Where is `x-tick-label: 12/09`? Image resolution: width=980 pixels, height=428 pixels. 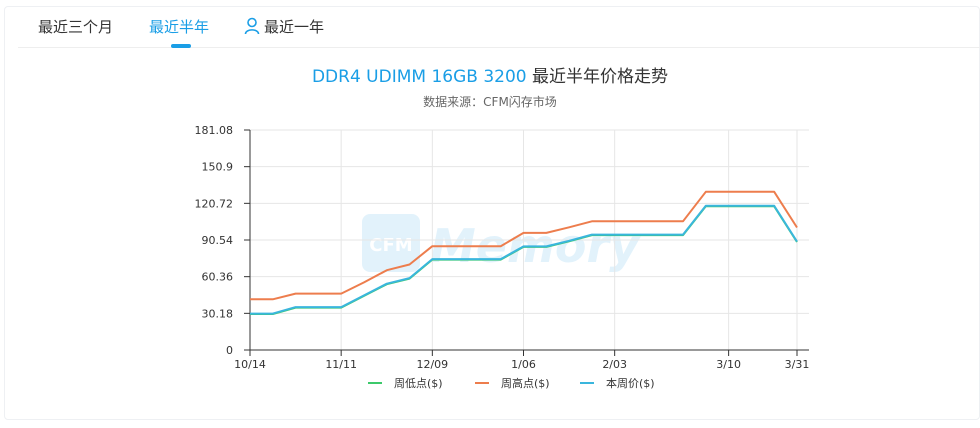 x-tick-label: 12/09 is located at coordinates (432, 364).